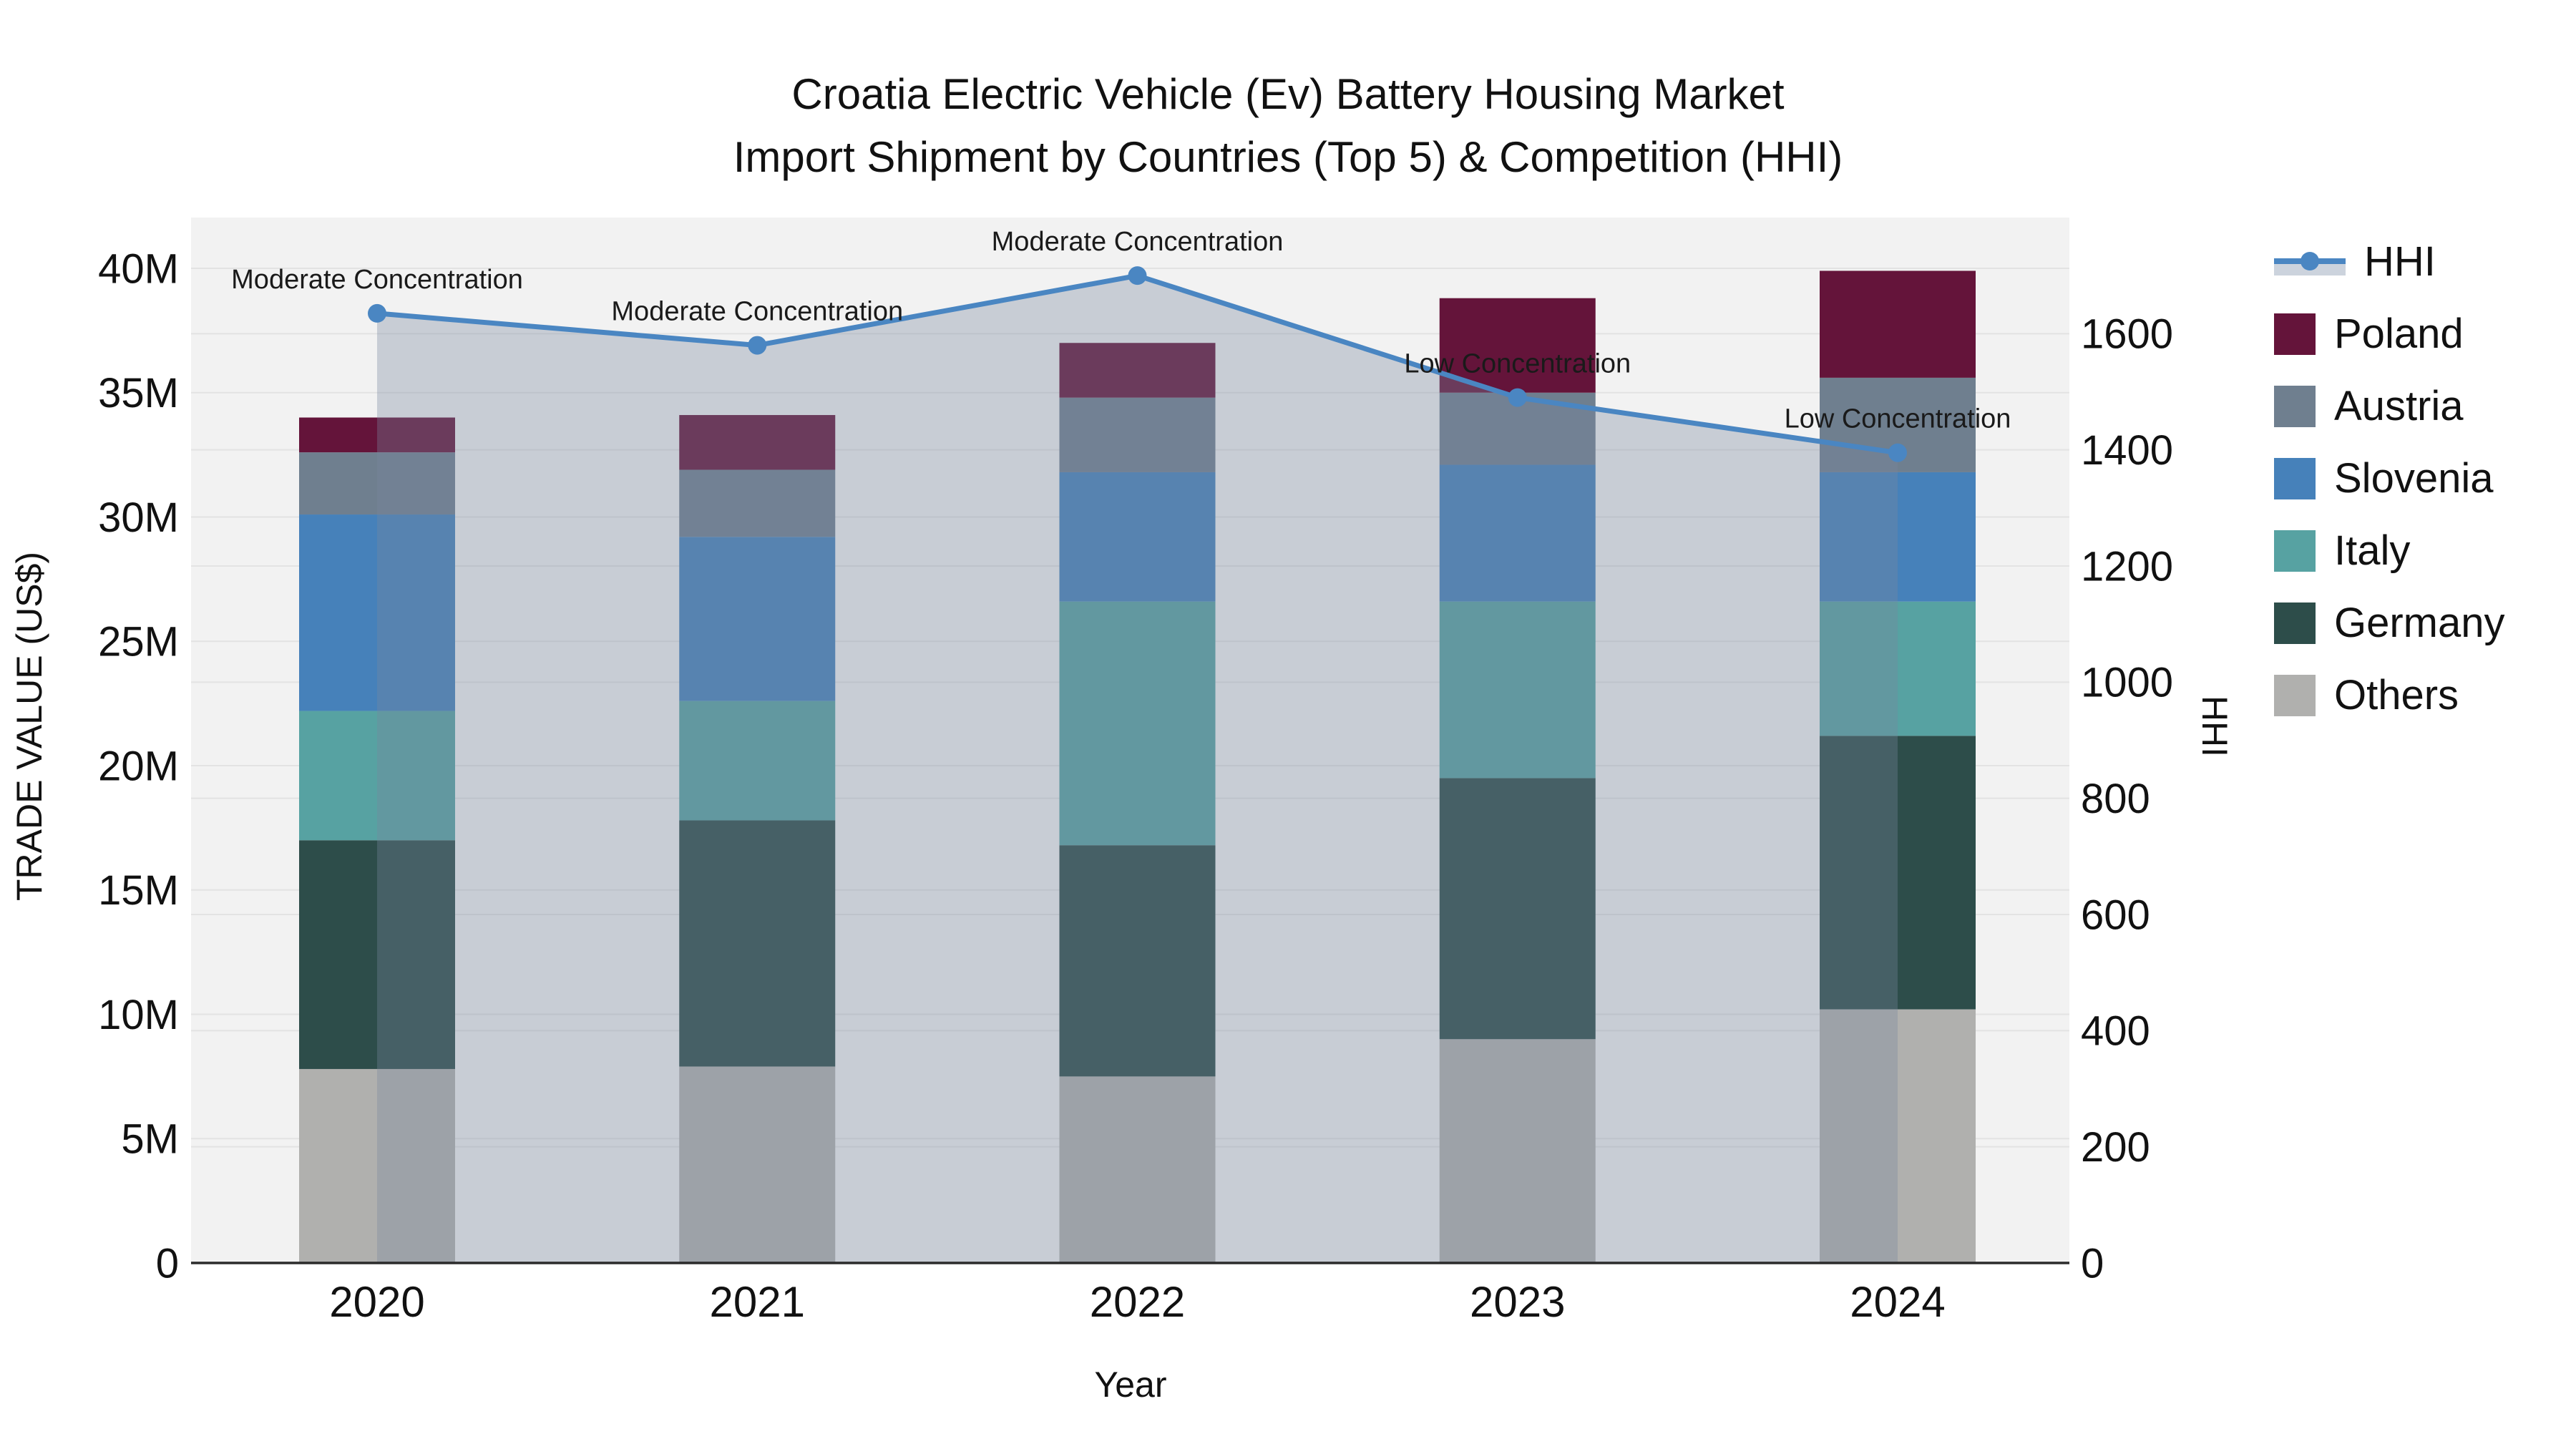  I want to click on legend-label: Austria, so click(2399, 406).